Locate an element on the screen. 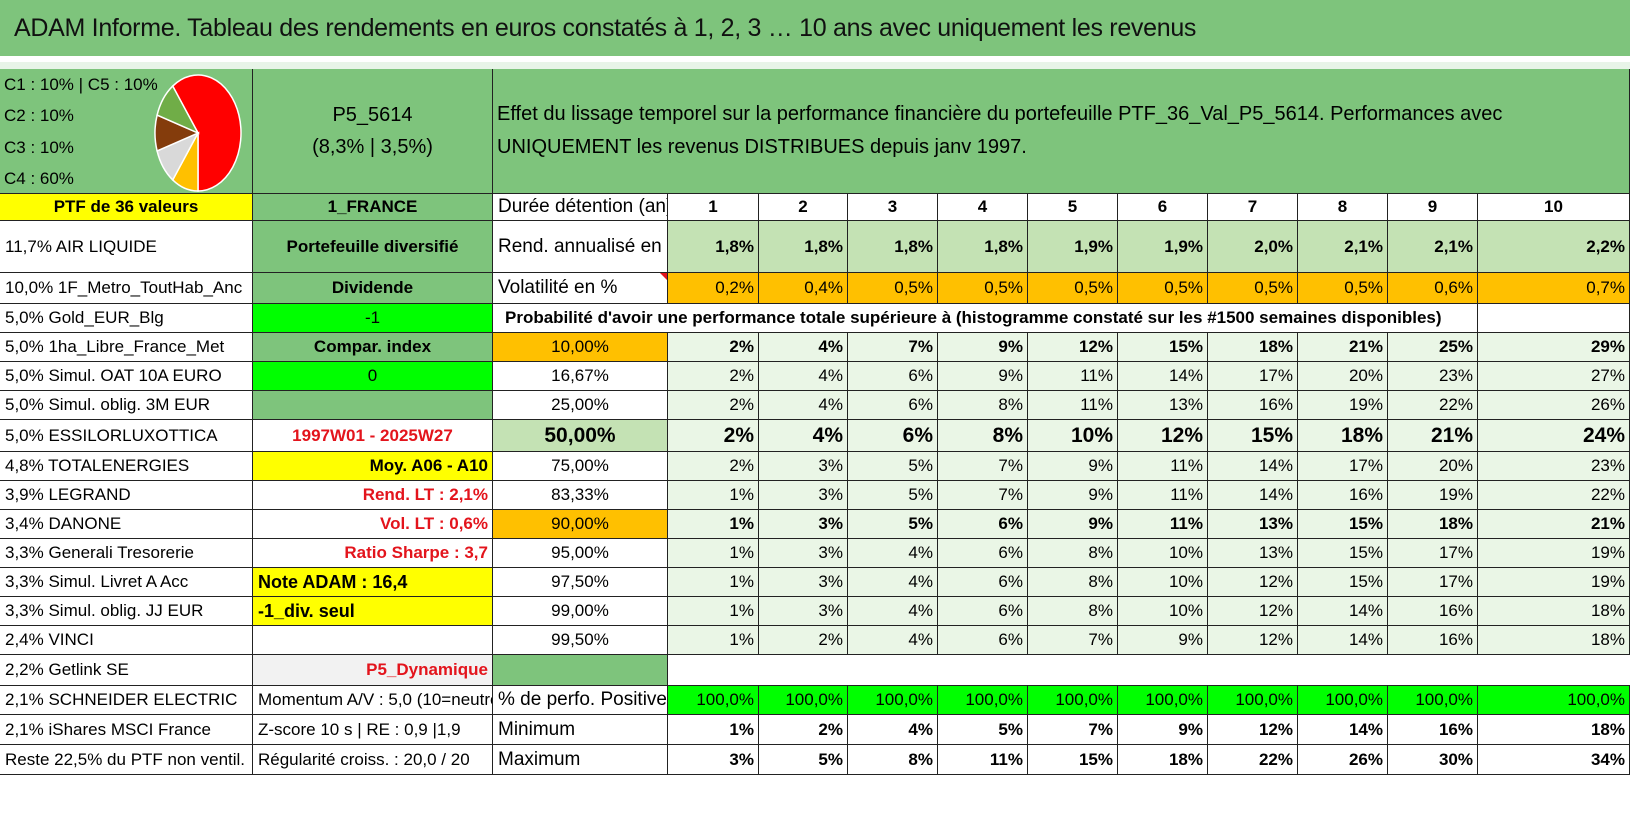 The image size is (1630, 815). probability-row-3-year-10: 26% is located at coordinates (1554, 405).